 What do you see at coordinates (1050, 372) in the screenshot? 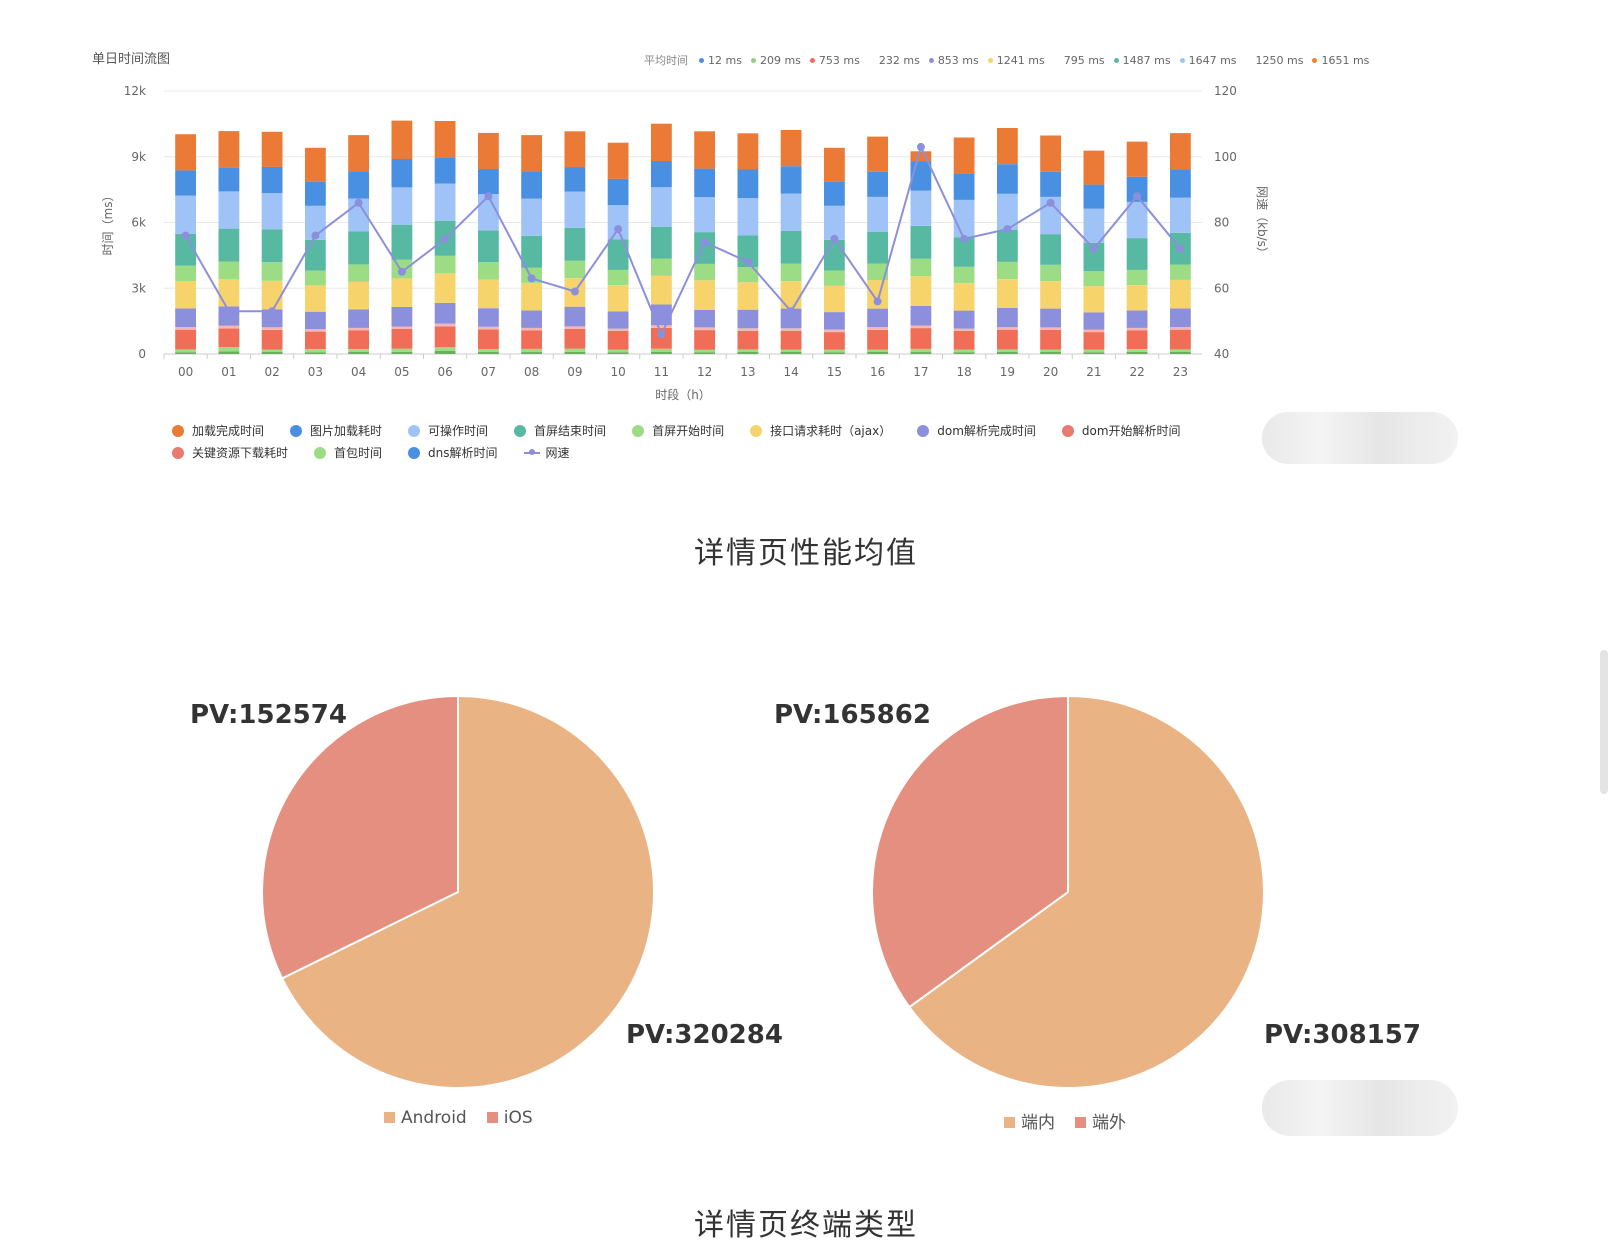
I see `x-tick-label: 20` at bounding box center [1050, 372].